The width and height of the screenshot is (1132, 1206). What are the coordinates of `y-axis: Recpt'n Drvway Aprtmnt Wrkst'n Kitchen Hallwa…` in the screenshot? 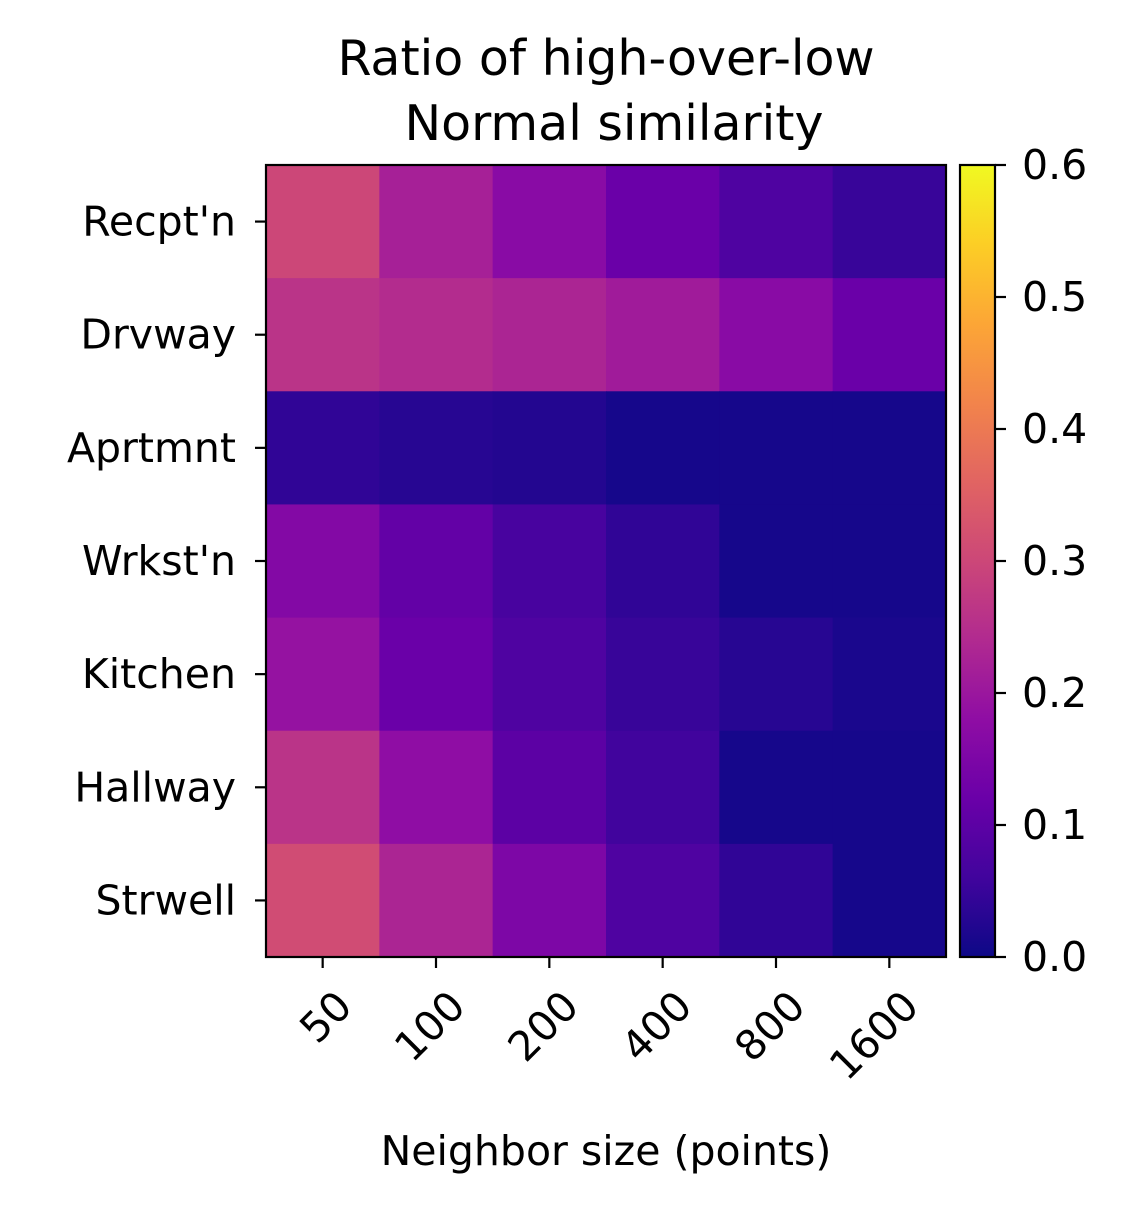 It's located at (166, 561).